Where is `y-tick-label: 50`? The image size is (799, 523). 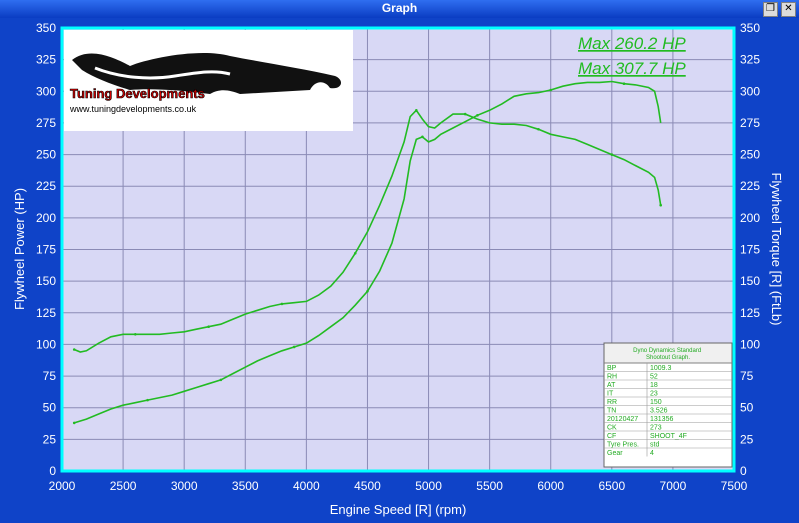
y-tick-label: 50 is located at coordinates (50, 408).